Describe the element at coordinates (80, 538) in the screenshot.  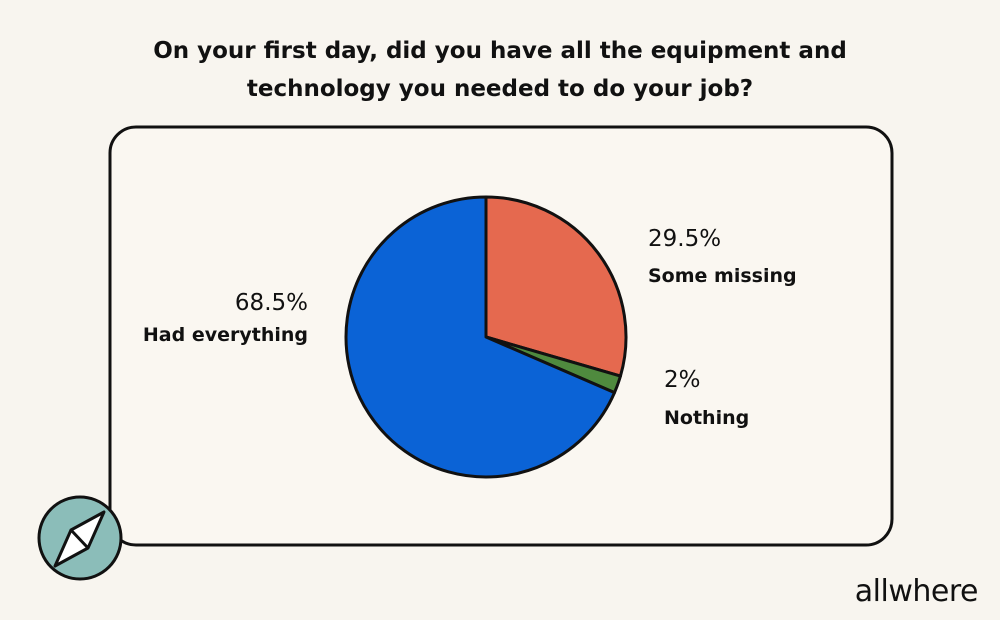
I see `compass-icon` at that location.